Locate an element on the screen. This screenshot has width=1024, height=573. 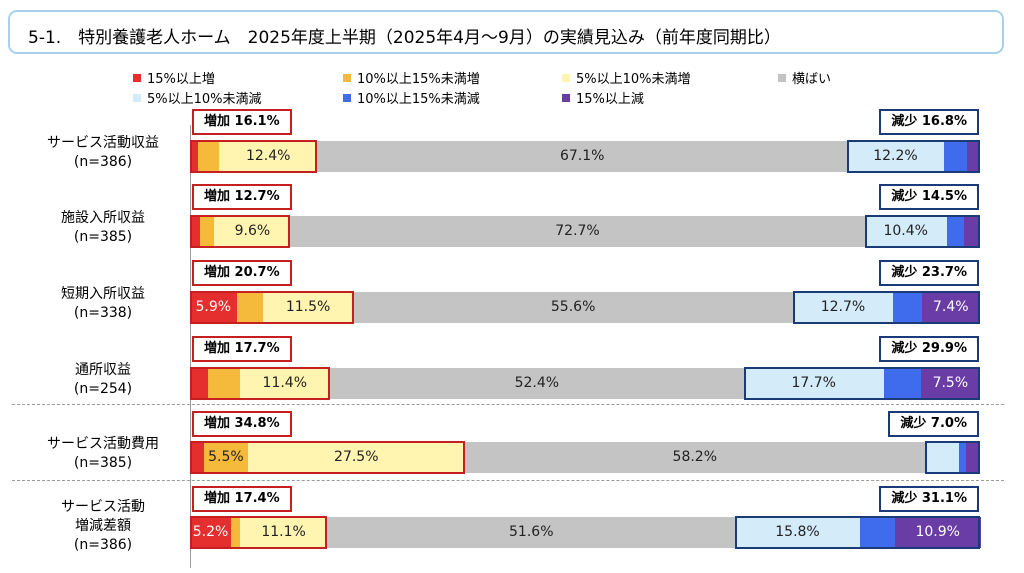
data-label: 5.2% is located at coordinates (210, 532).